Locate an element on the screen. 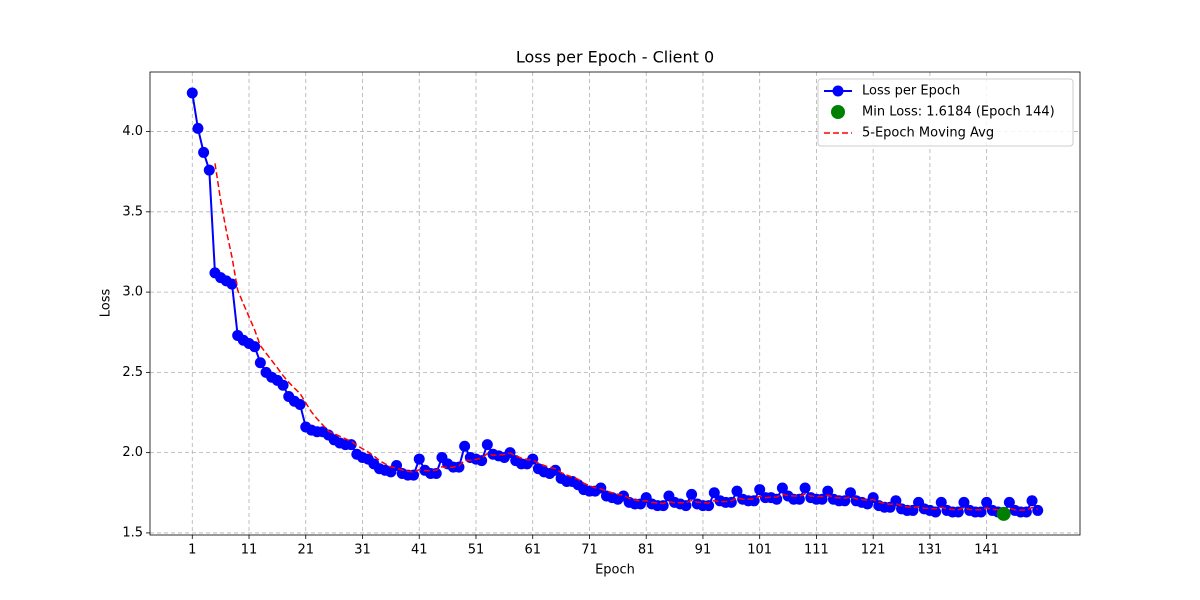 This screenshot has height=600, width=1200. y-tick-label: 1.5 is located at coordinates (132, 532).